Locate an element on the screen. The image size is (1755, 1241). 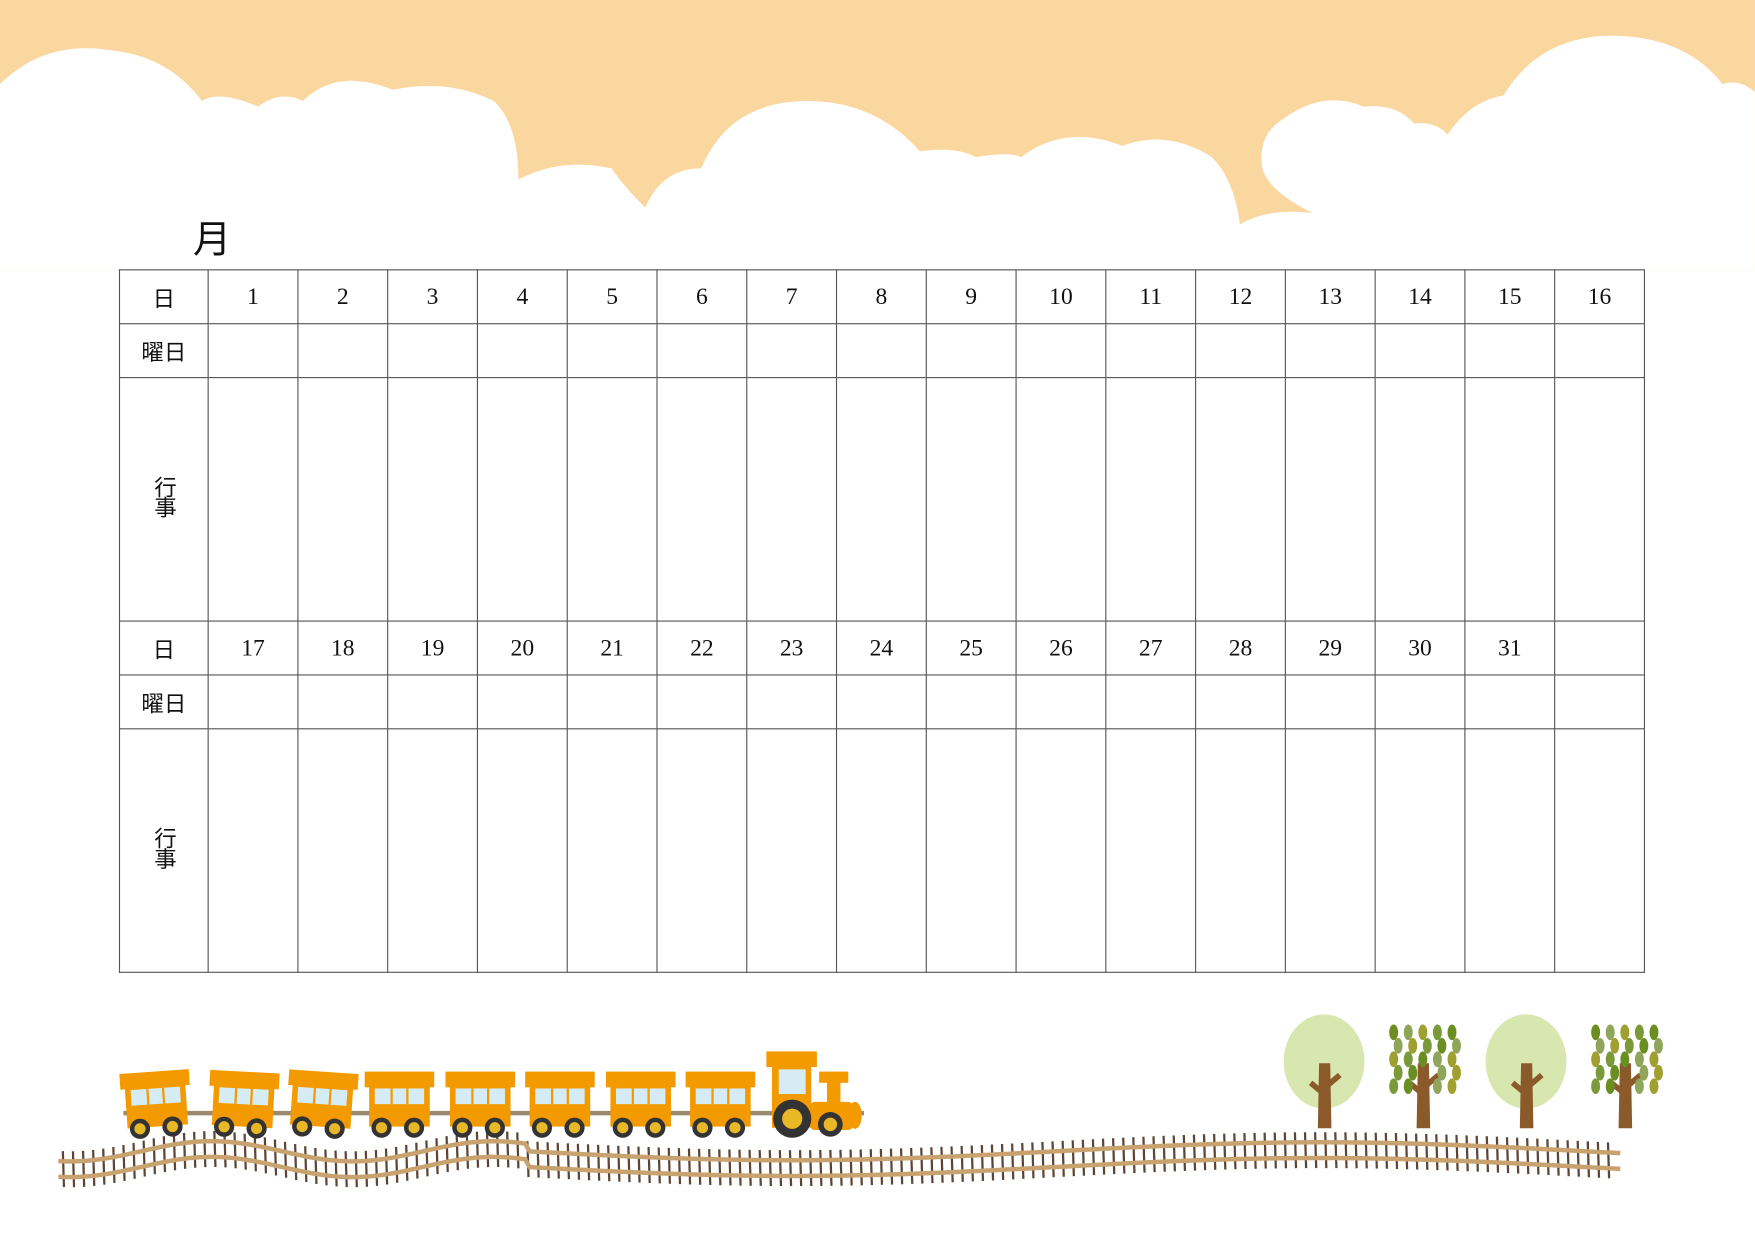
month-label: 月 is located at coordinates (212, 240).